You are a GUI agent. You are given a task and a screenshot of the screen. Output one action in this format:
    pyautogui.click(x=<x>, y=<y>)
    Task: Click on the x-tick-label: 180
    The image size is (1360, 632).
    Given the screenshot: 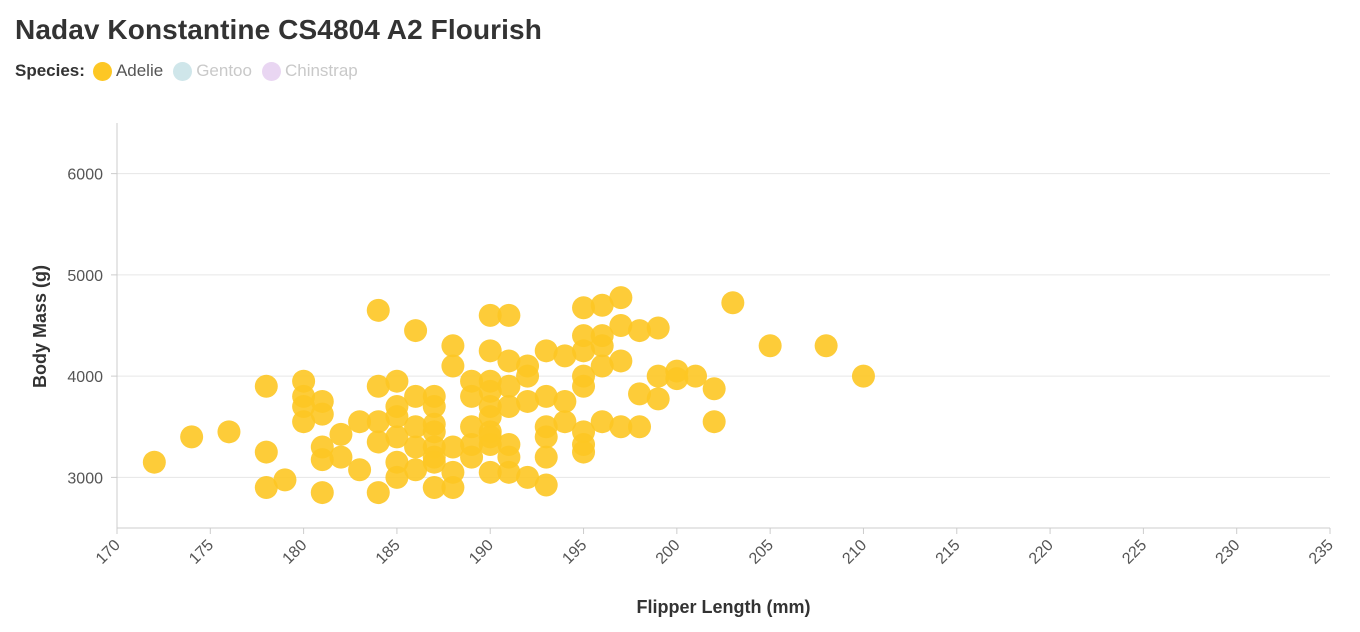 What is the action you would take?
    pyautogui.click(x=295, y=552)
    